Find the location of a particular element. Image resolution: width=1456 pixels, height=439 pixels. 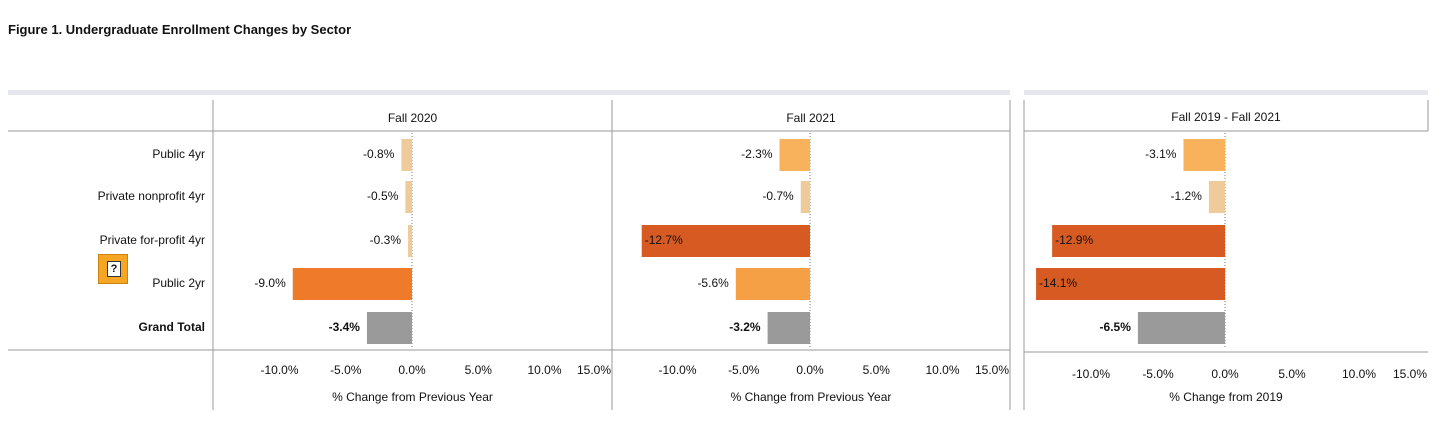

data-label: -3.4% is located at coordinates (345, 327).